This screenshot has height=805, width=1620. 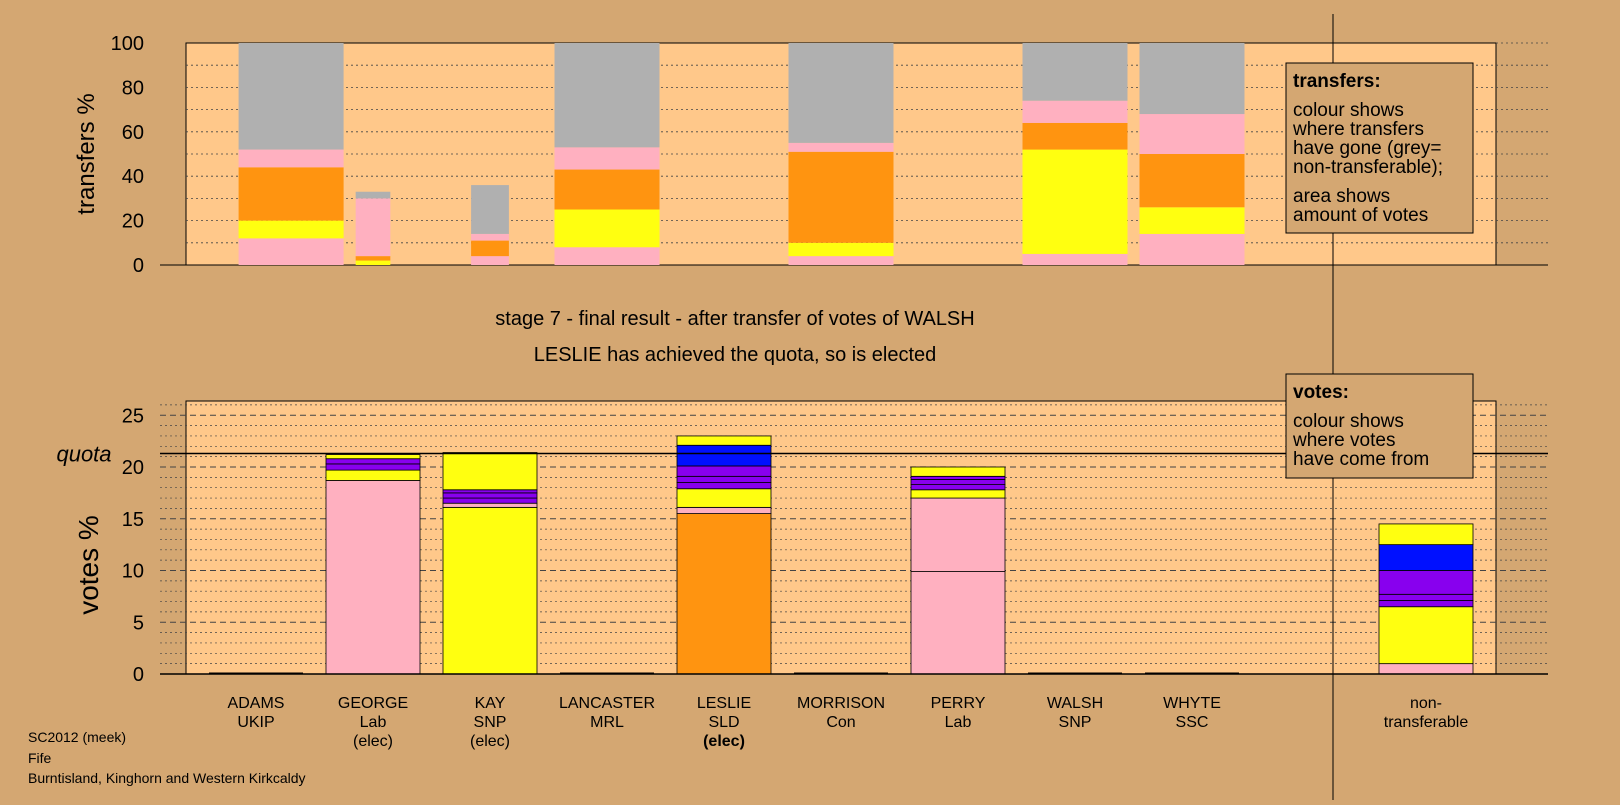 What do you see at coordinates (138, 623) in the screenshot?
I see `votes-y-tick-label: 5` at bounding box center [138, 623].